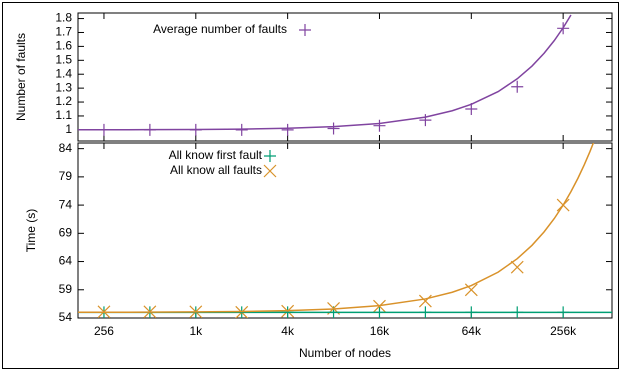  Describe the element at coordinates (63, 115) in the screenshot. I see `y-tick-label: 1.1` at that location.